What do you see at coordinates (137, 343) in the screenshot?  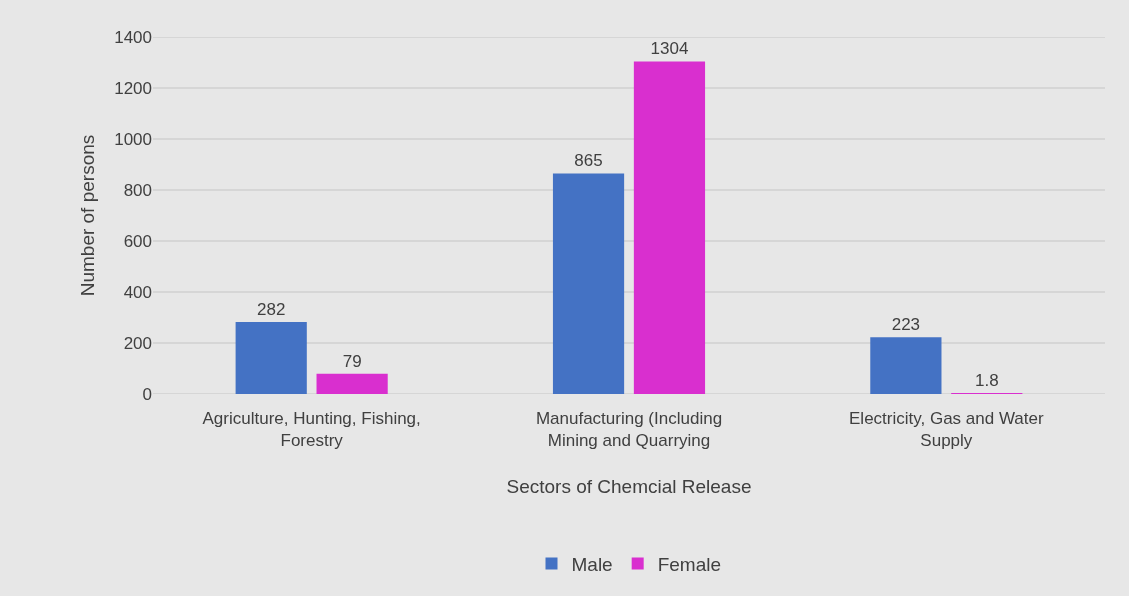 I see `y-tick-label: 200` at bounding box center [137, 343].